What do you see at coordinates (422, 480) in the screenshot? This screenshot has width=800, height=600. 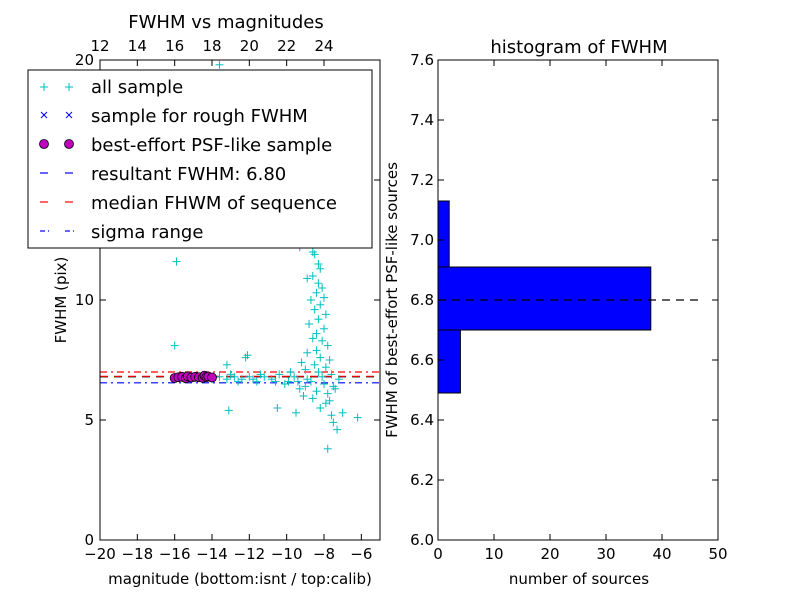 I see `y-tick-label: 6.2` at bounding box center [422, 480].